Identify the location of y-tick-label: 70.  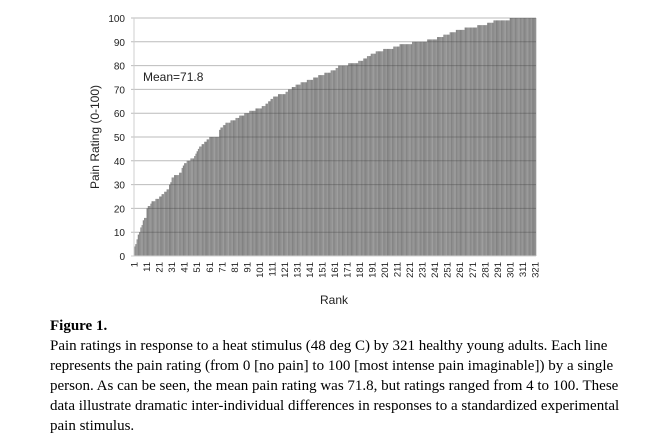
(120, 90).